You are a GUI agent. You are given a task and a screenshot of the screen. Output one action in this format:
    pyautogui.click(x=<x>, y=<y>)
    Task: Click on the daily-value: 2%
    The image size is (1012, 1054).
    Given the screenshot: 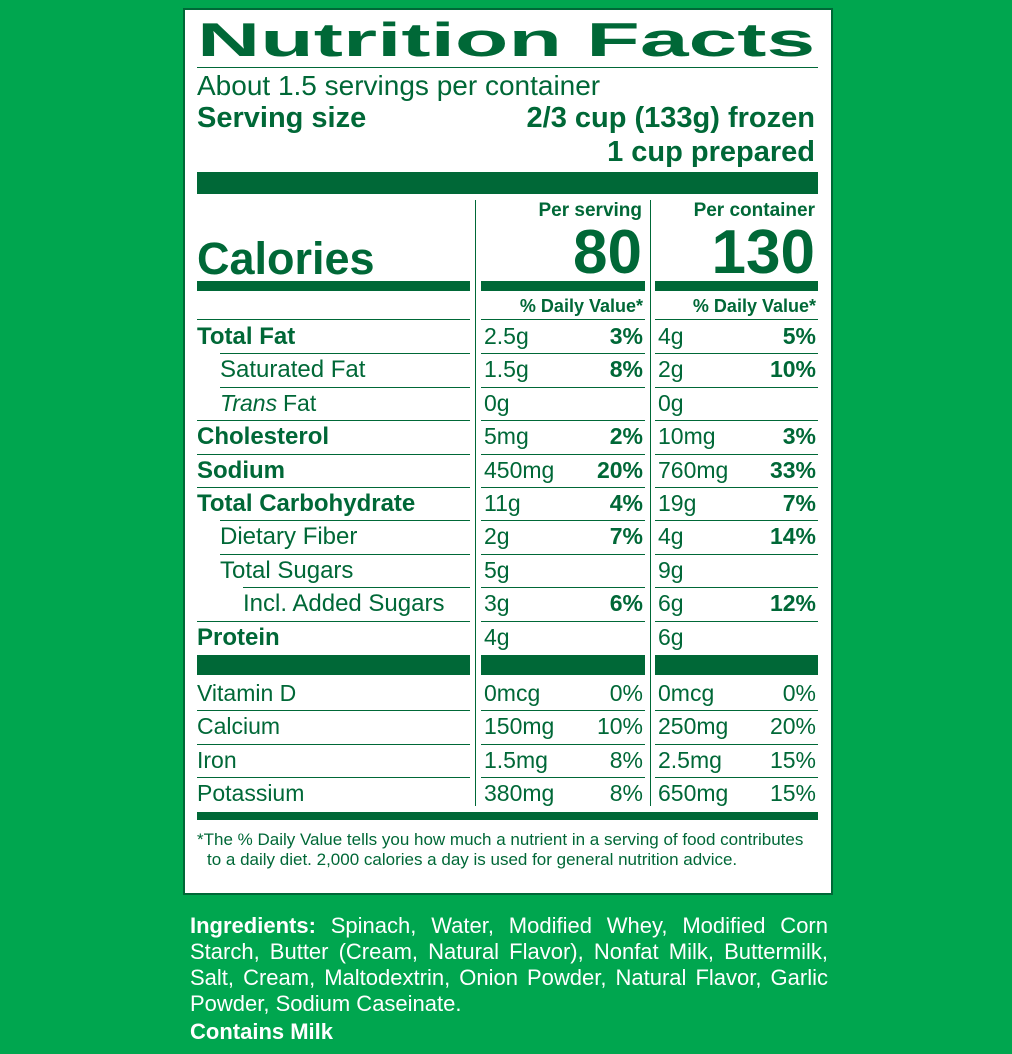 What is the action you would take?
    pyautogui.click(x=626, y=436)
    